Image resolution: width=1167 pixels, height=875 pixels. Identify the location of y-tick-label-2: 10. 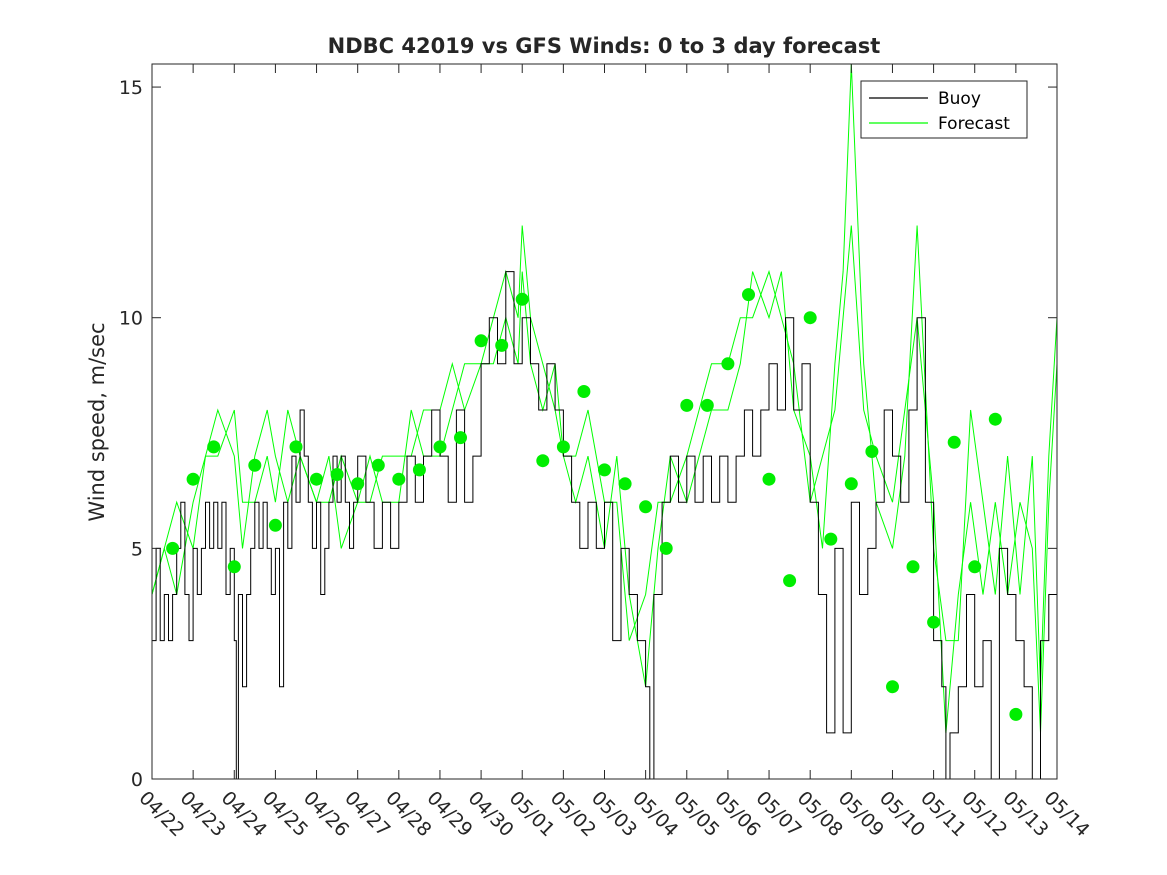
(131, 319).